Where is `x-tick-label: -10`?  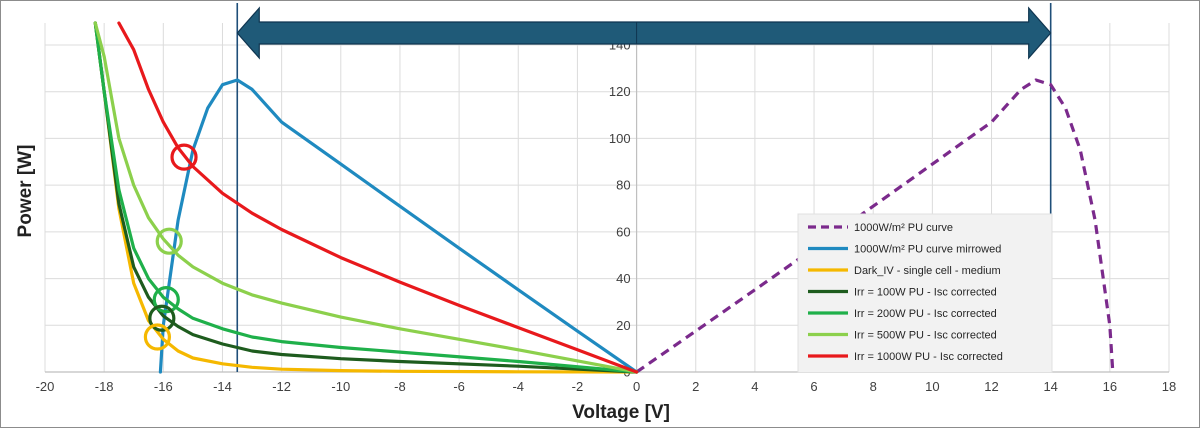
x-tick-label: -10 is located at coordinates (340, 386).